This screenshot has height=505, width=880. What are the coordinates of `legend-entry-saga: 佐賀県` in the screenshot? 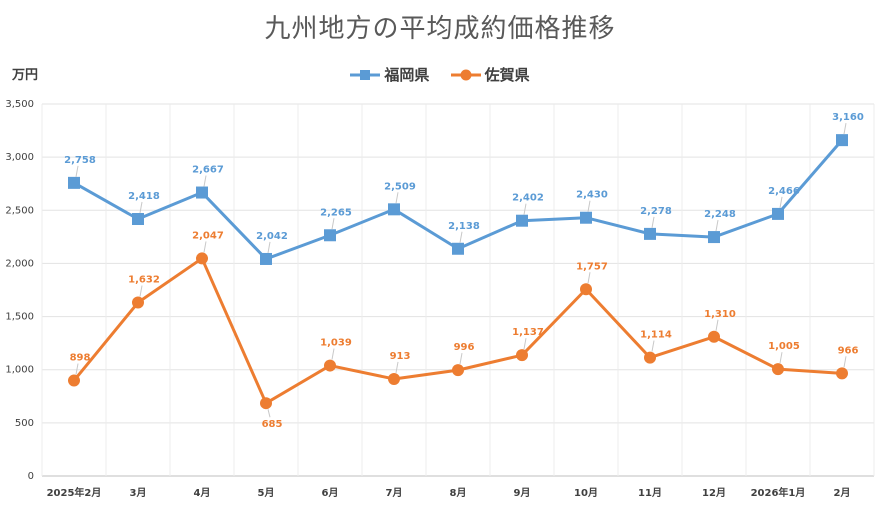 It's located at (490, 74).